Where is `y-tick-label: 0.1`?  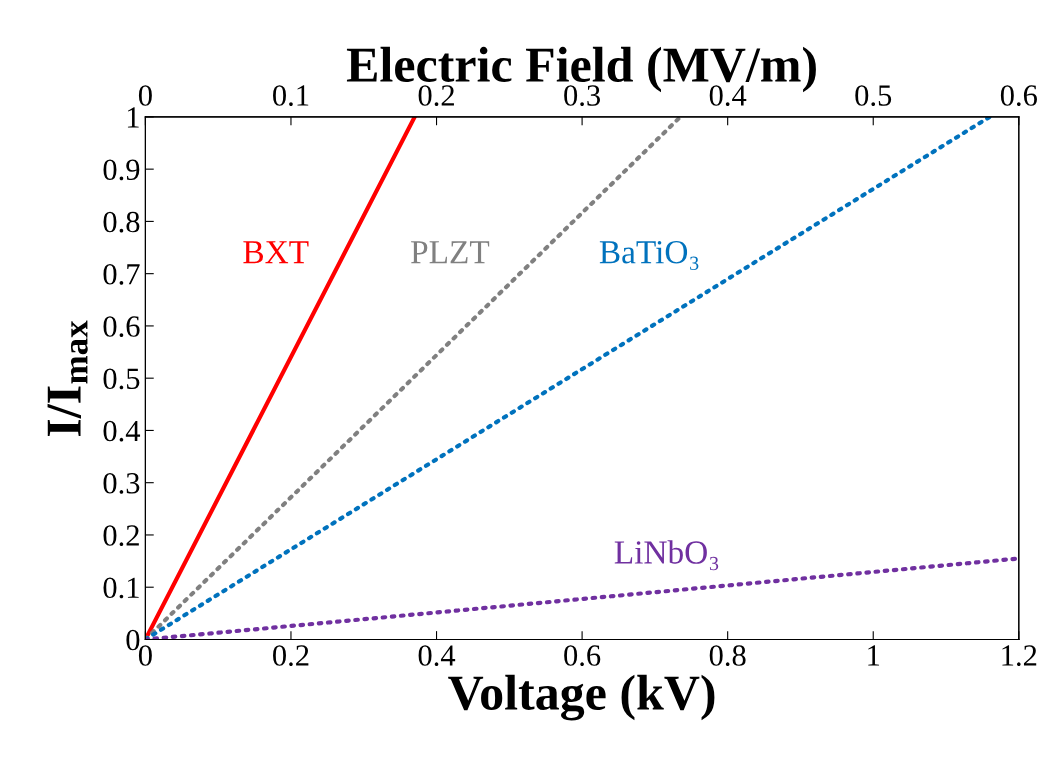
y-tick-label: 0.1 is located at coordinates (121, 588).